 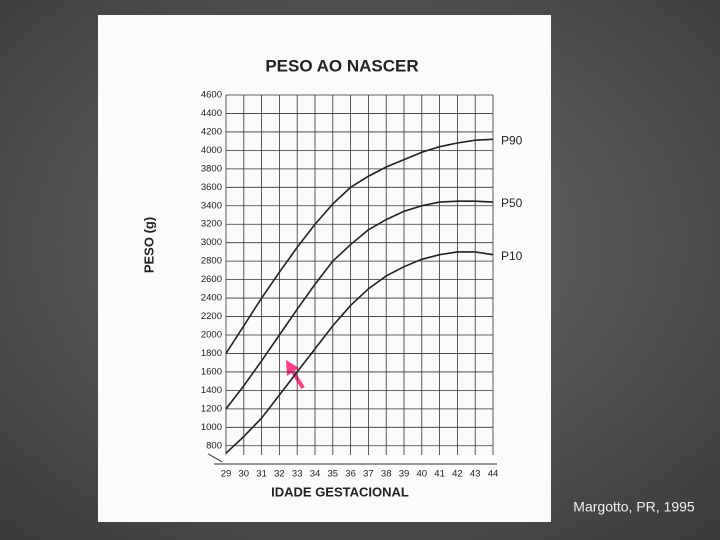 I want to click on y-tick-label: 1200, so click(x=211, y=408).